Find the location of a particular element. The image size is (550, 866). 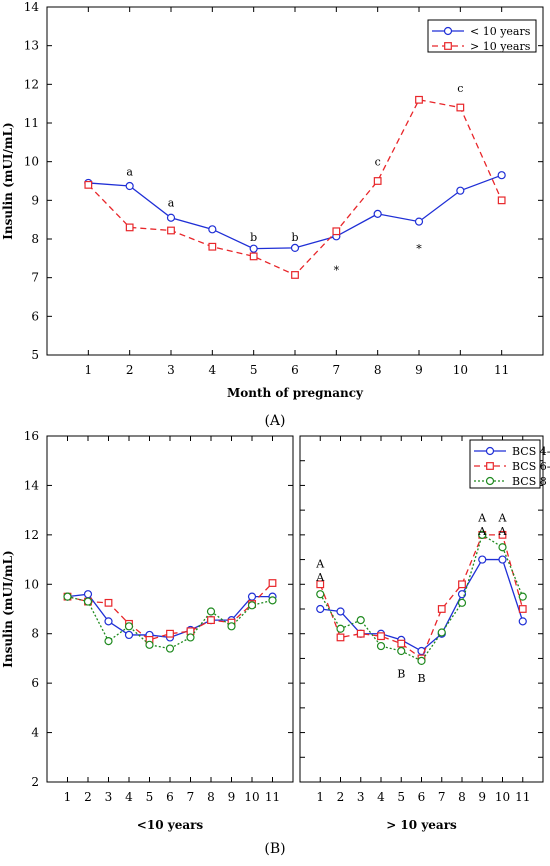

legend-item: BCS 6-7 is located at coordinates (512, 466).